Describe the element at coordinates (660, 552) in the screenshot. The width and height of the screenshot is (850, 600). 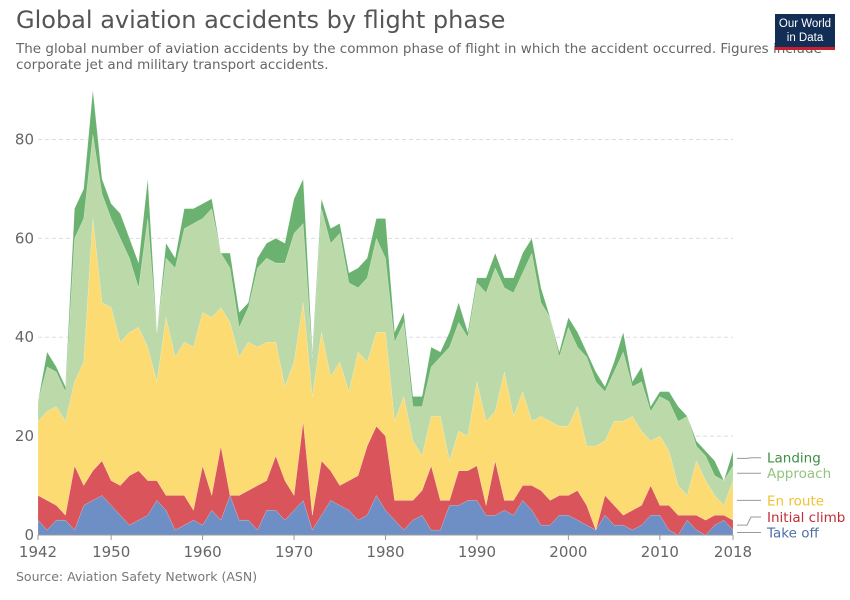
I see `x-tick-label: 2010` at that location.